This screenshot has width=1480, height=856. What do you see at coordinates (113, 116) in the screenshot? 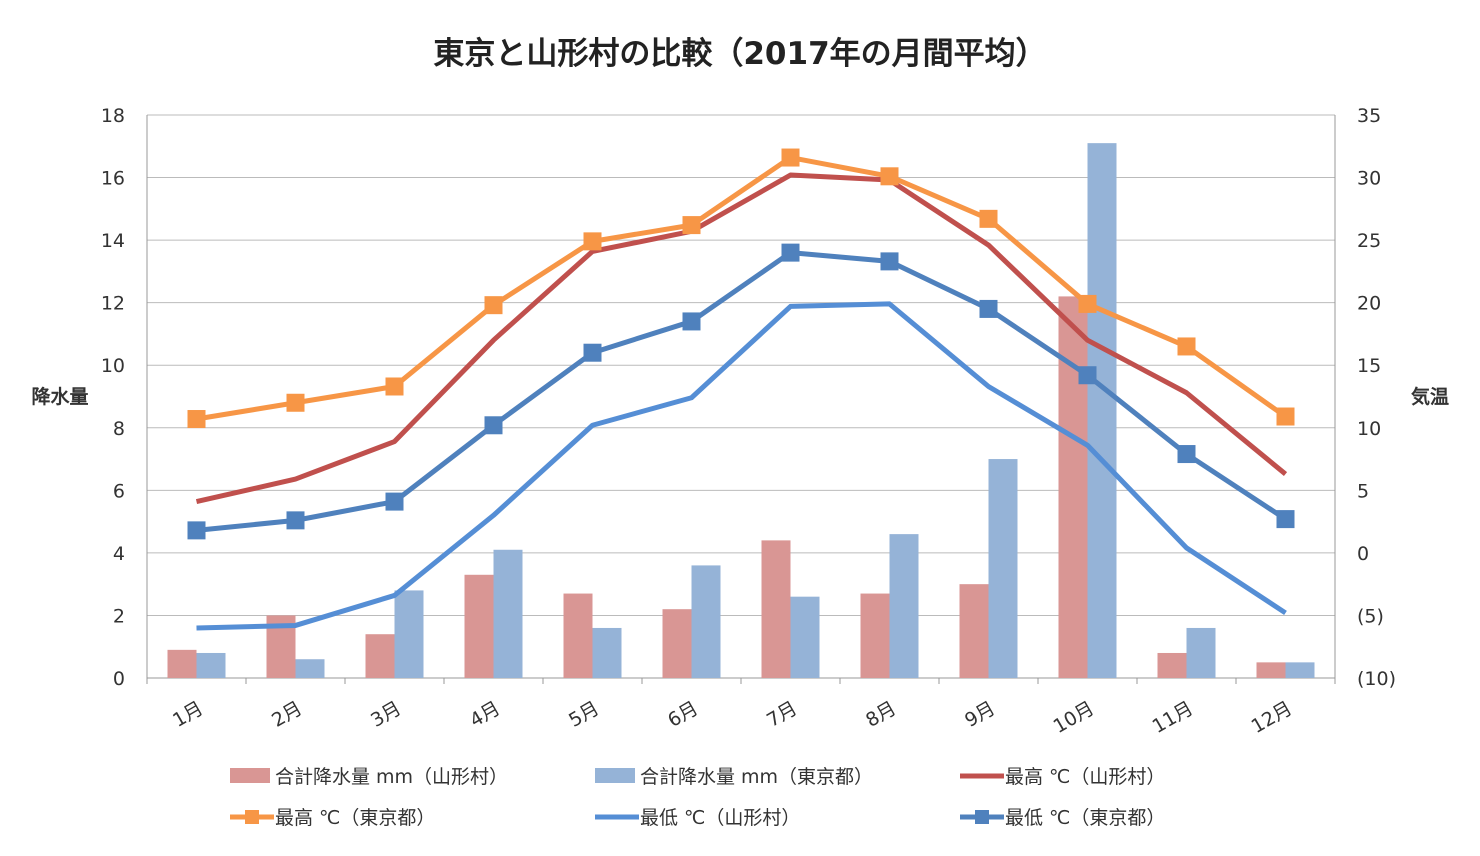
I see `y-tick-label: 18` at bounding box center [113, 116].